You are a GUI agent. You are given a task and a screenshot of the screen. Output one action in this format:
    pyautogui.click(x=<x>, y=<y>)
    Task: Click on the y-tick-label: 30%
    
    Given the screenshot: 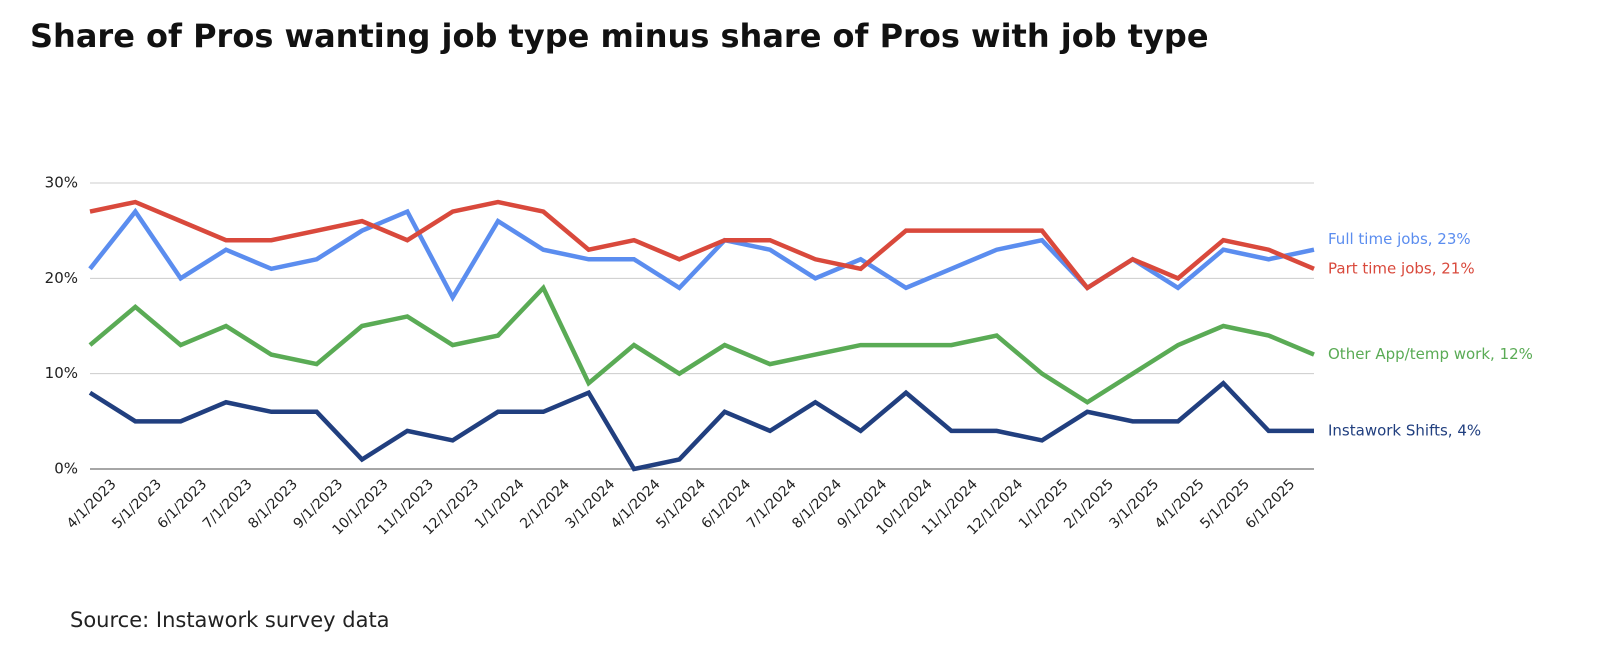 What is the action you would take?
    pyautogui.click(x=61, y=183)
    